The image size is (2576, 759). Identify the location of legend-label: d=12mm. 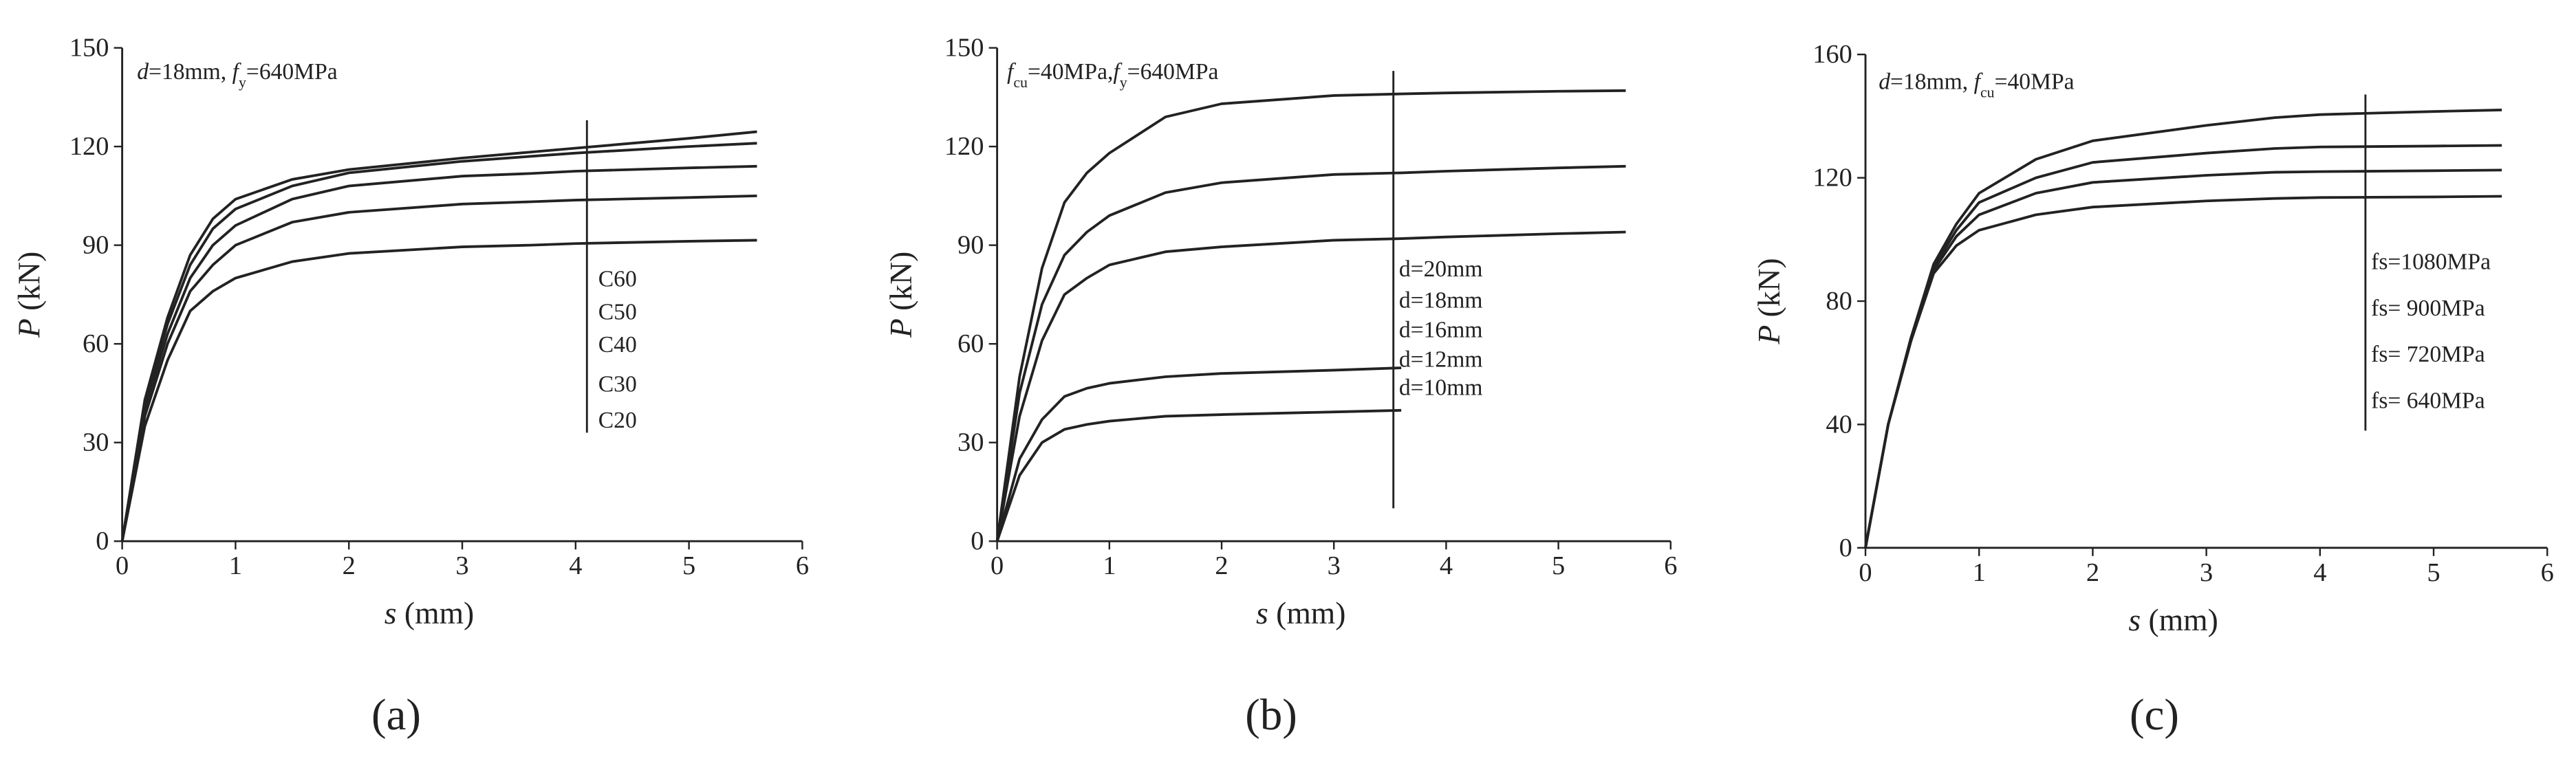
(1441, 360).